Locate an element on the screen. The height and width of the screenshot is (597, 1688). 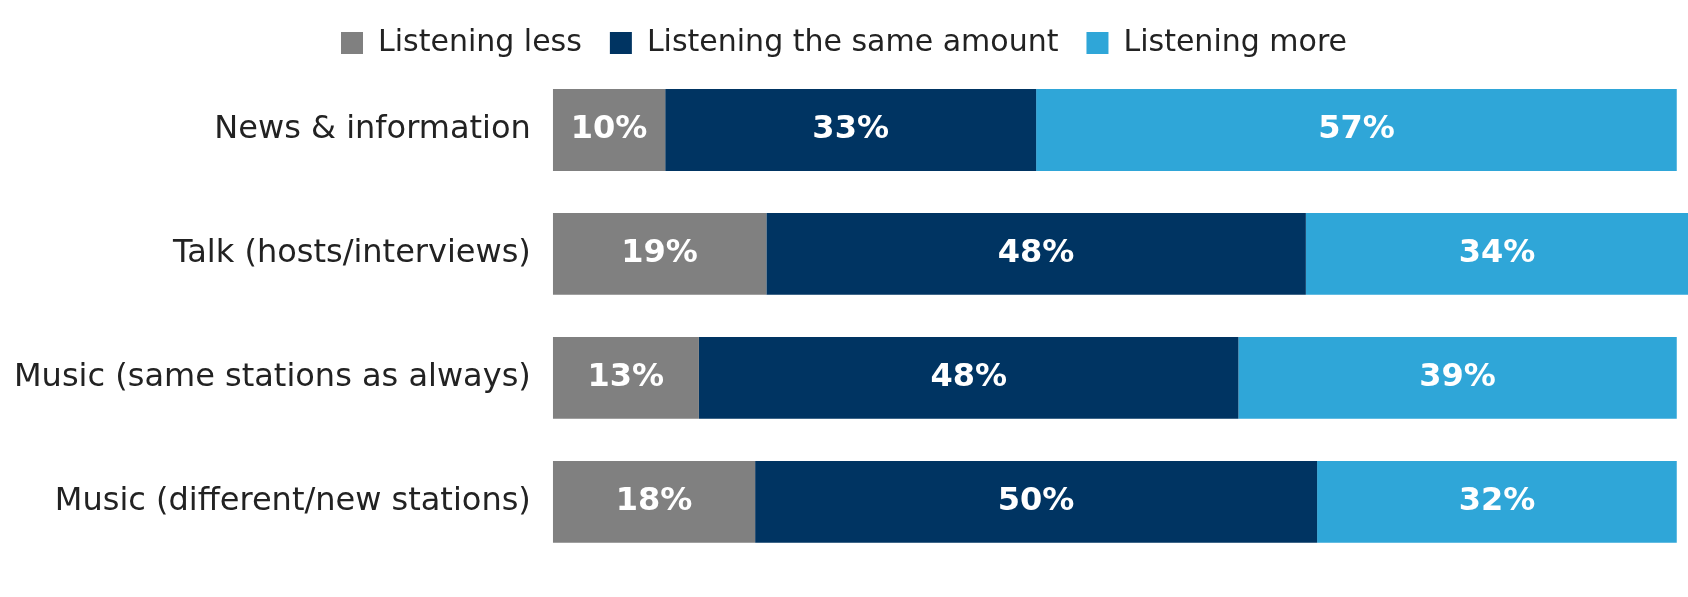
legend-label: Listening more is located at coordinates (1235, 40).